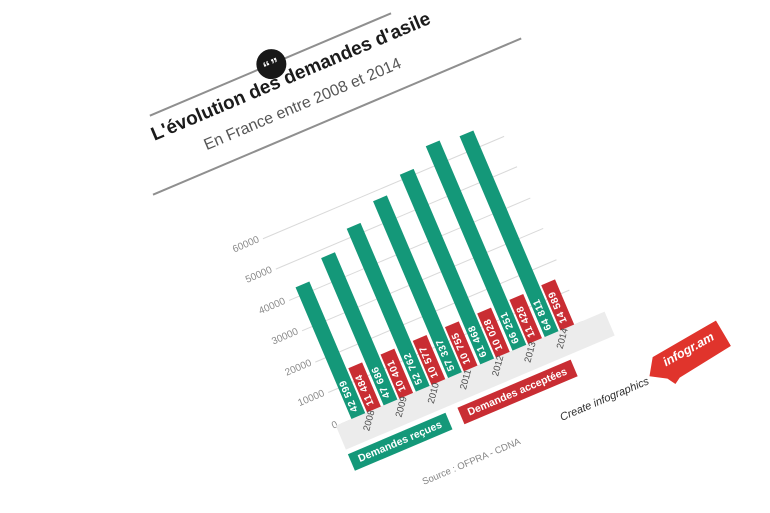 Image resolution: width=770 pixels, height=513 pixels. Describe the element at coordinates (272, 306) in the screenshot. I see `y-axis-label-40000: 40000` at that location.